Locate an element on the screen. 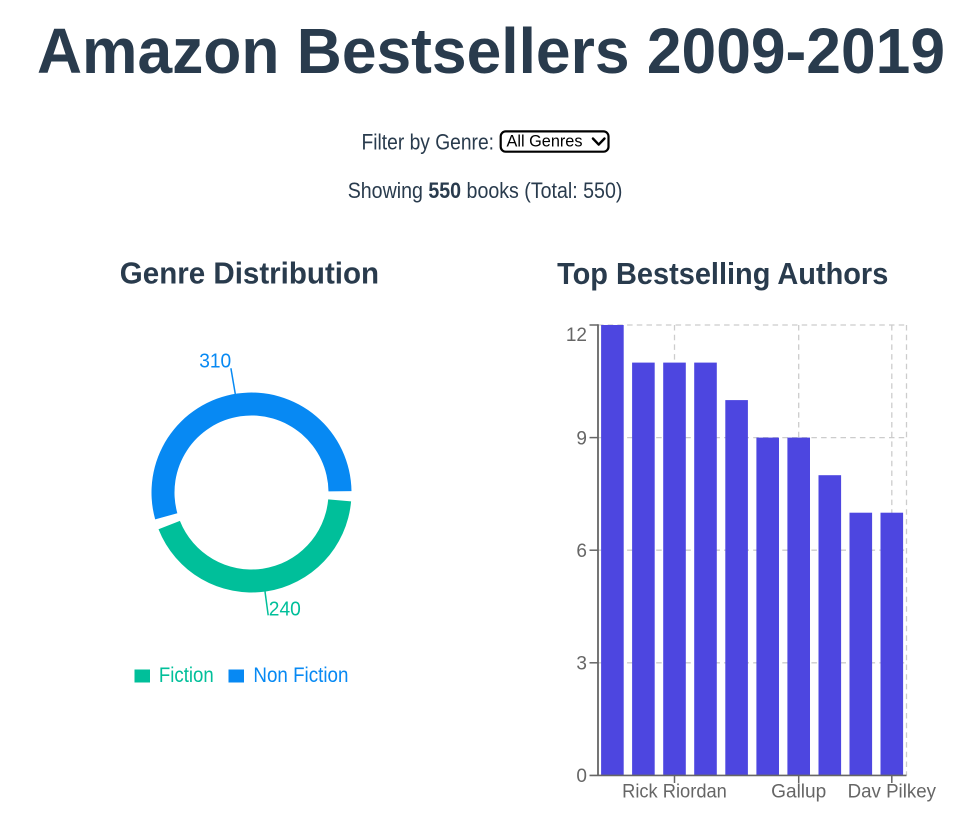 The height and width of the screenshot is (828, 972). svg-text: Dav Pilkey is located at coordinates (892, 792).